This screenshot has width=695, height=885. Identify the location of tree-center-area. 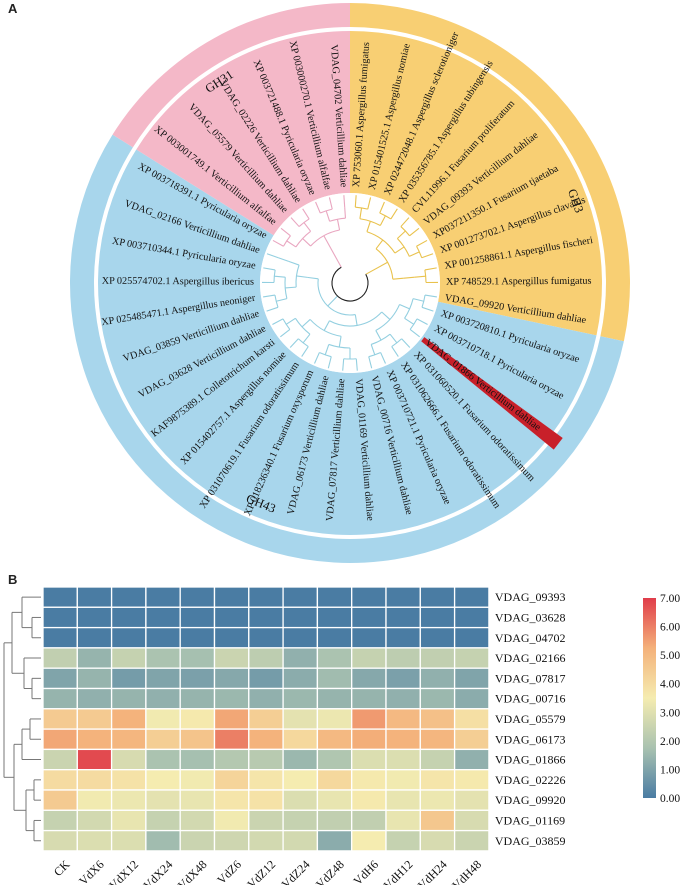
(350, 283).